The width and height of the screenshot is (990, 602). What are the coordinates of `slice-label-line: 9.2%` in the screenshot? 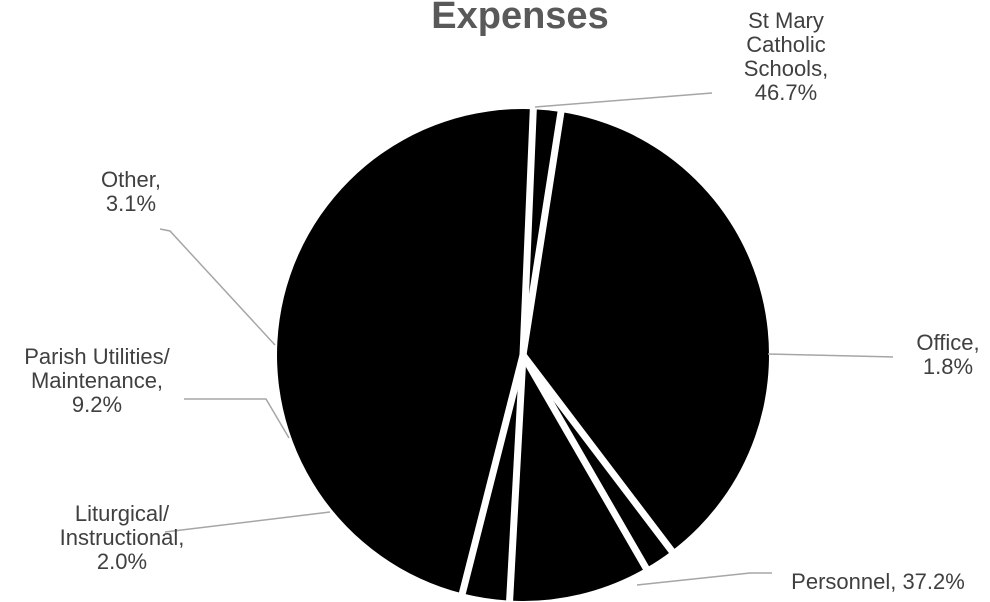 It's located at (97, 404).